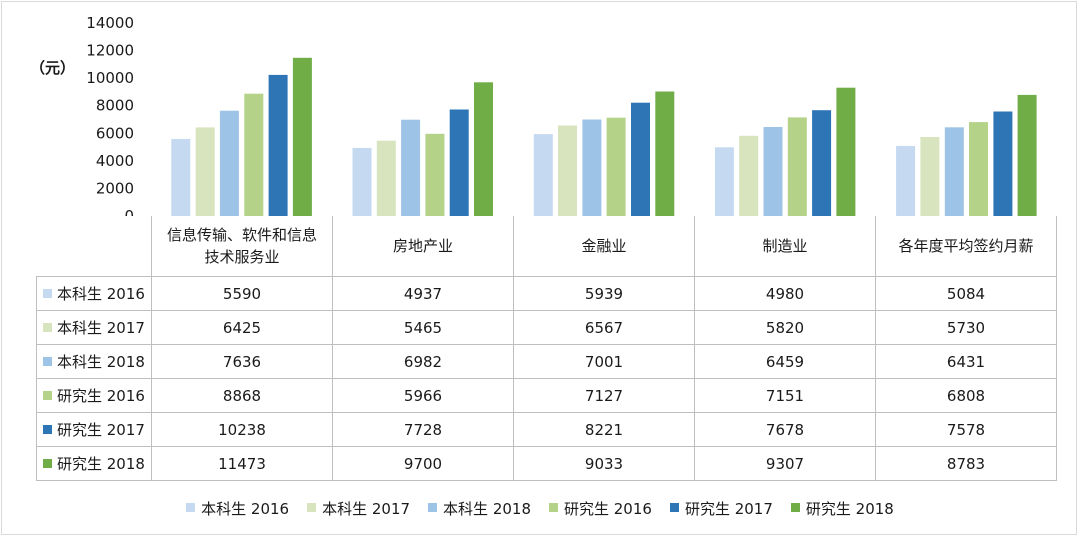 The width and height of the screenshot is (1080, 538). Describe the element at coordinates (966, 463) in the screenshot. I see `table-cell-value: 8783` at that location.